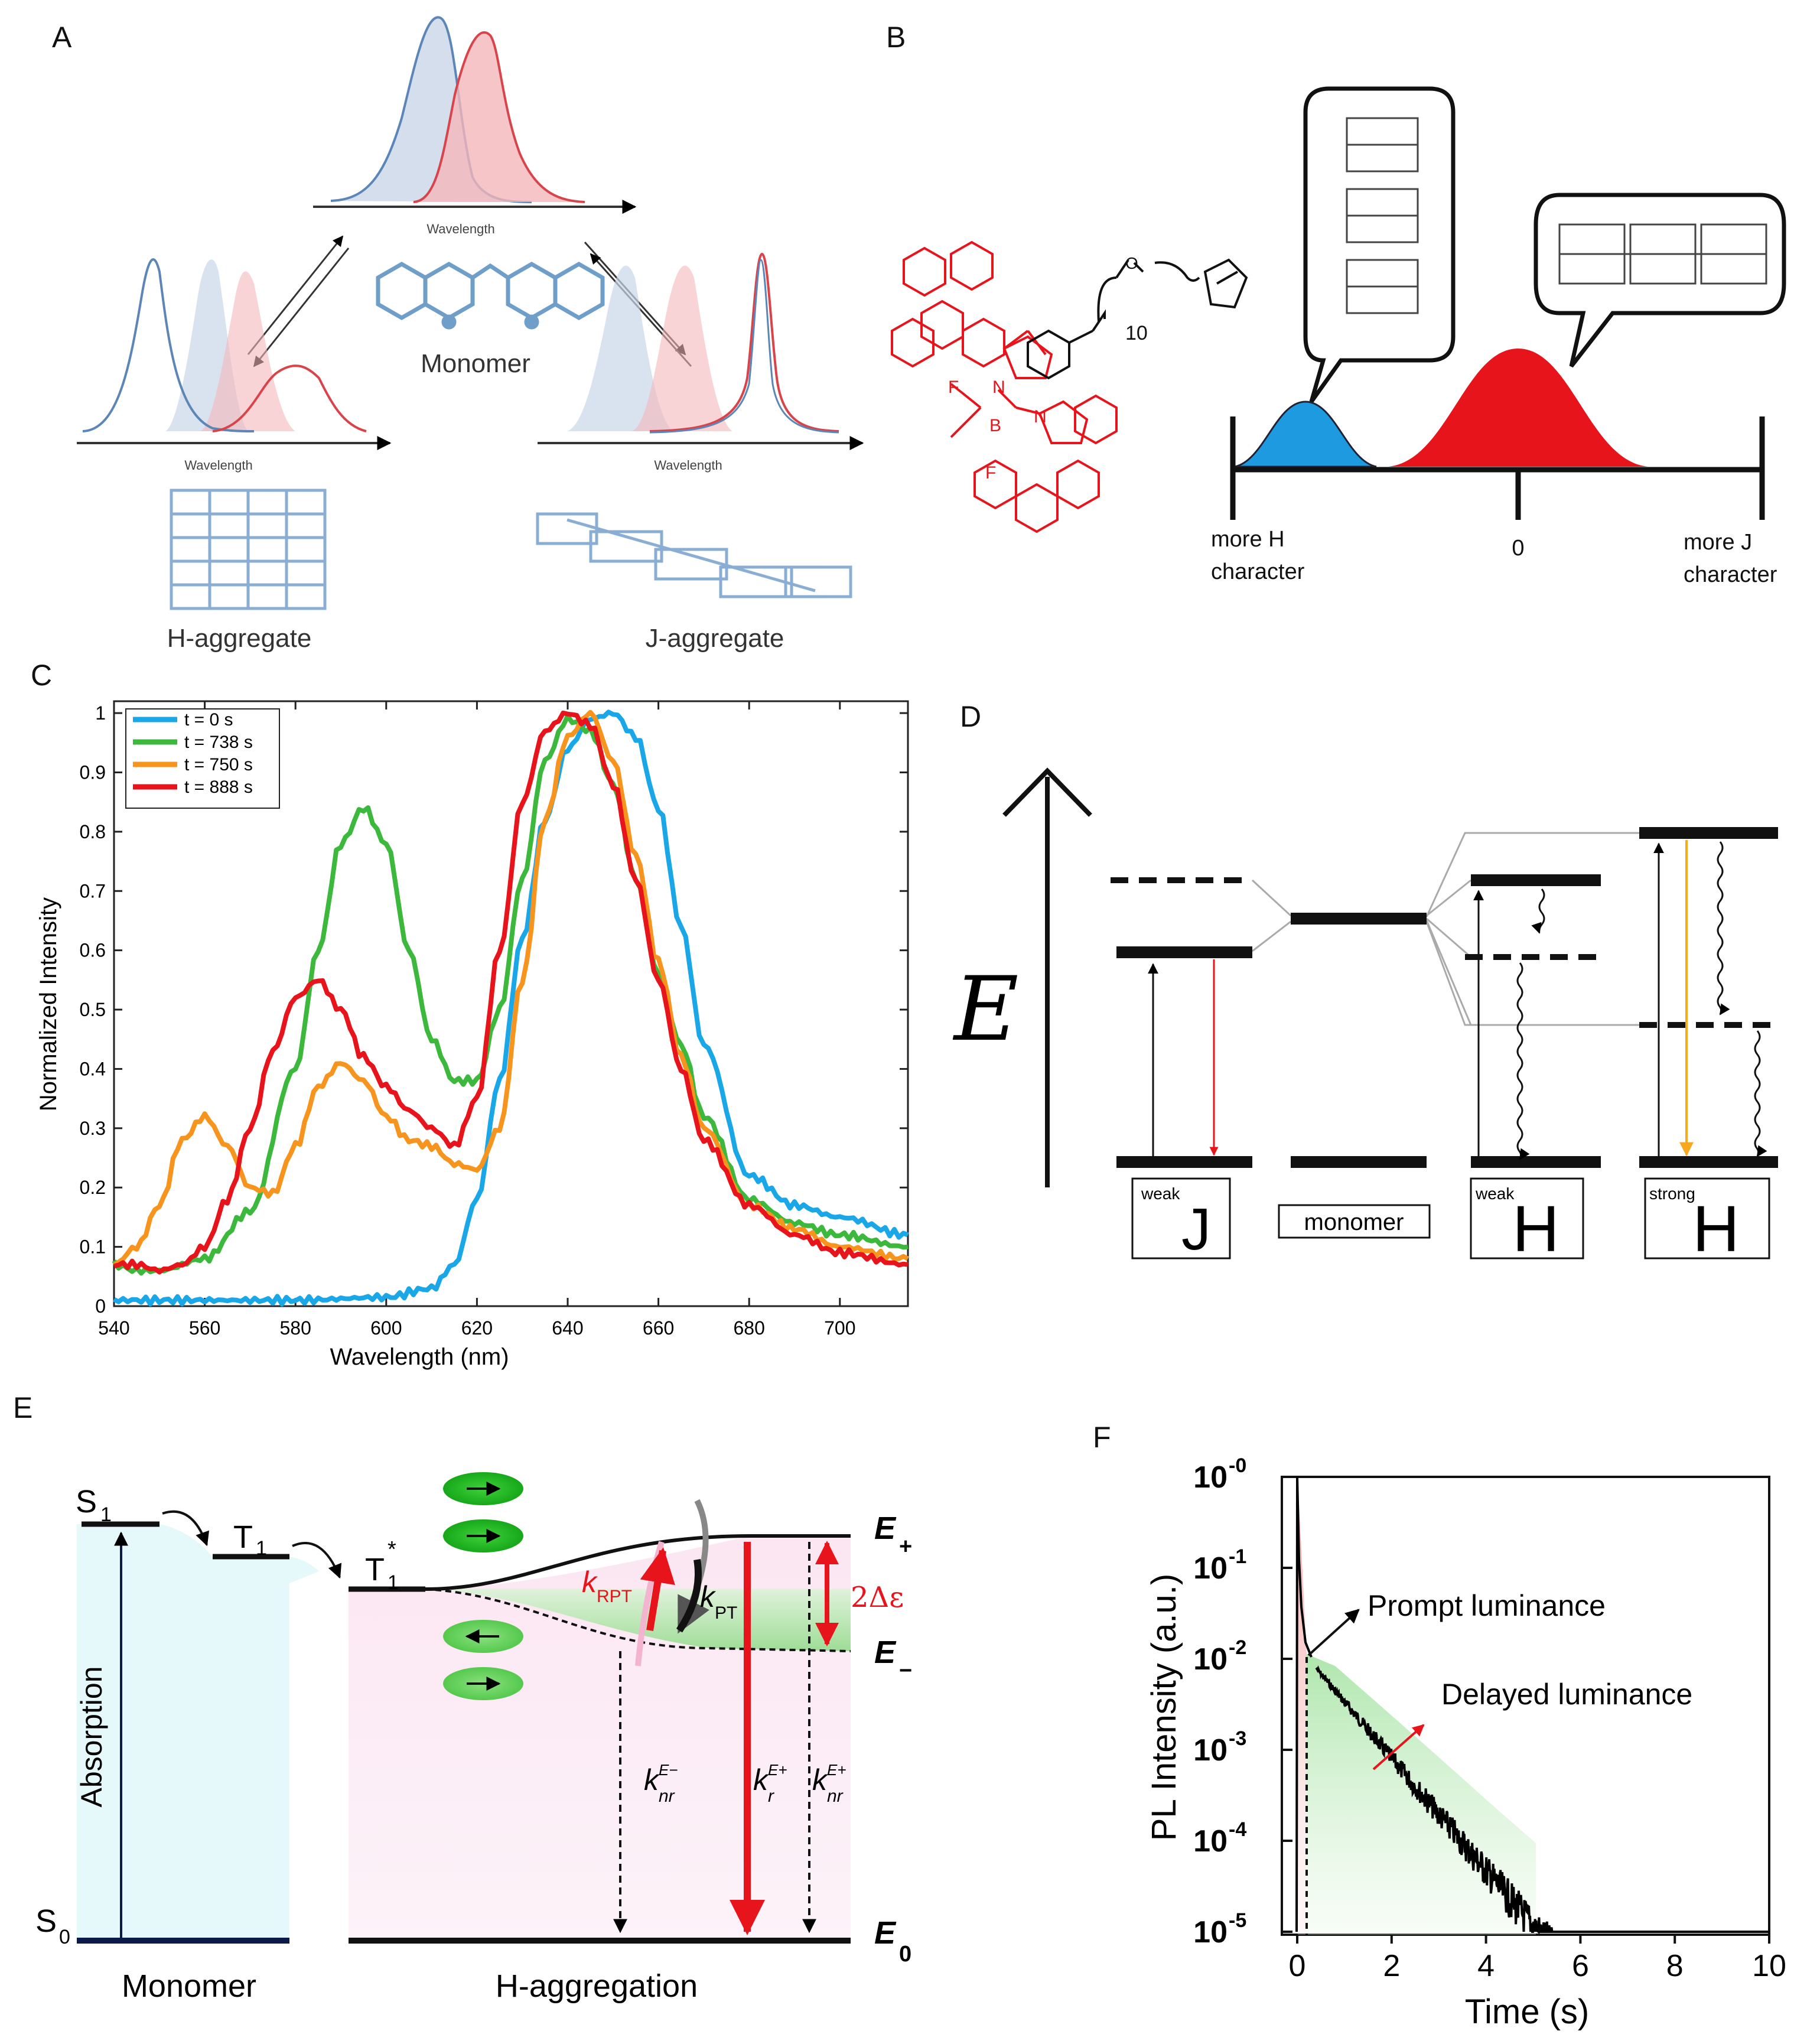 The height and width of the screenshot is (2044, 1807). What do you see at coordinates (1131, 263) in the screenshot?
I see `b-atom-o: O` at bounding box center [1131, 263].